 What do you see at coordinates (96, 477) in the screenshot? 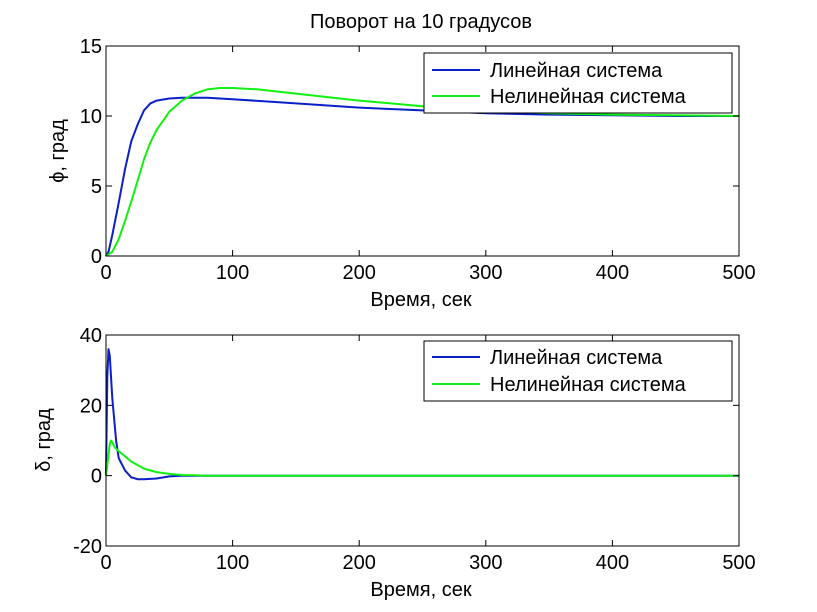
I see `bottom-y-tick-label: 0` at bounding box center [96, 477].